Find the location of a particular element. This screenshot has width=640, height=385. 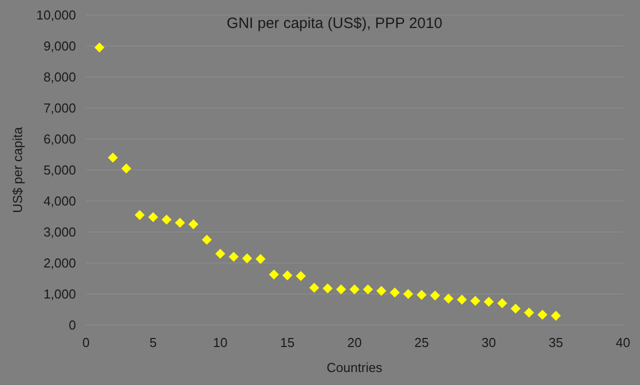

x-tick-label: 20 is located at coordinates (354, 342).